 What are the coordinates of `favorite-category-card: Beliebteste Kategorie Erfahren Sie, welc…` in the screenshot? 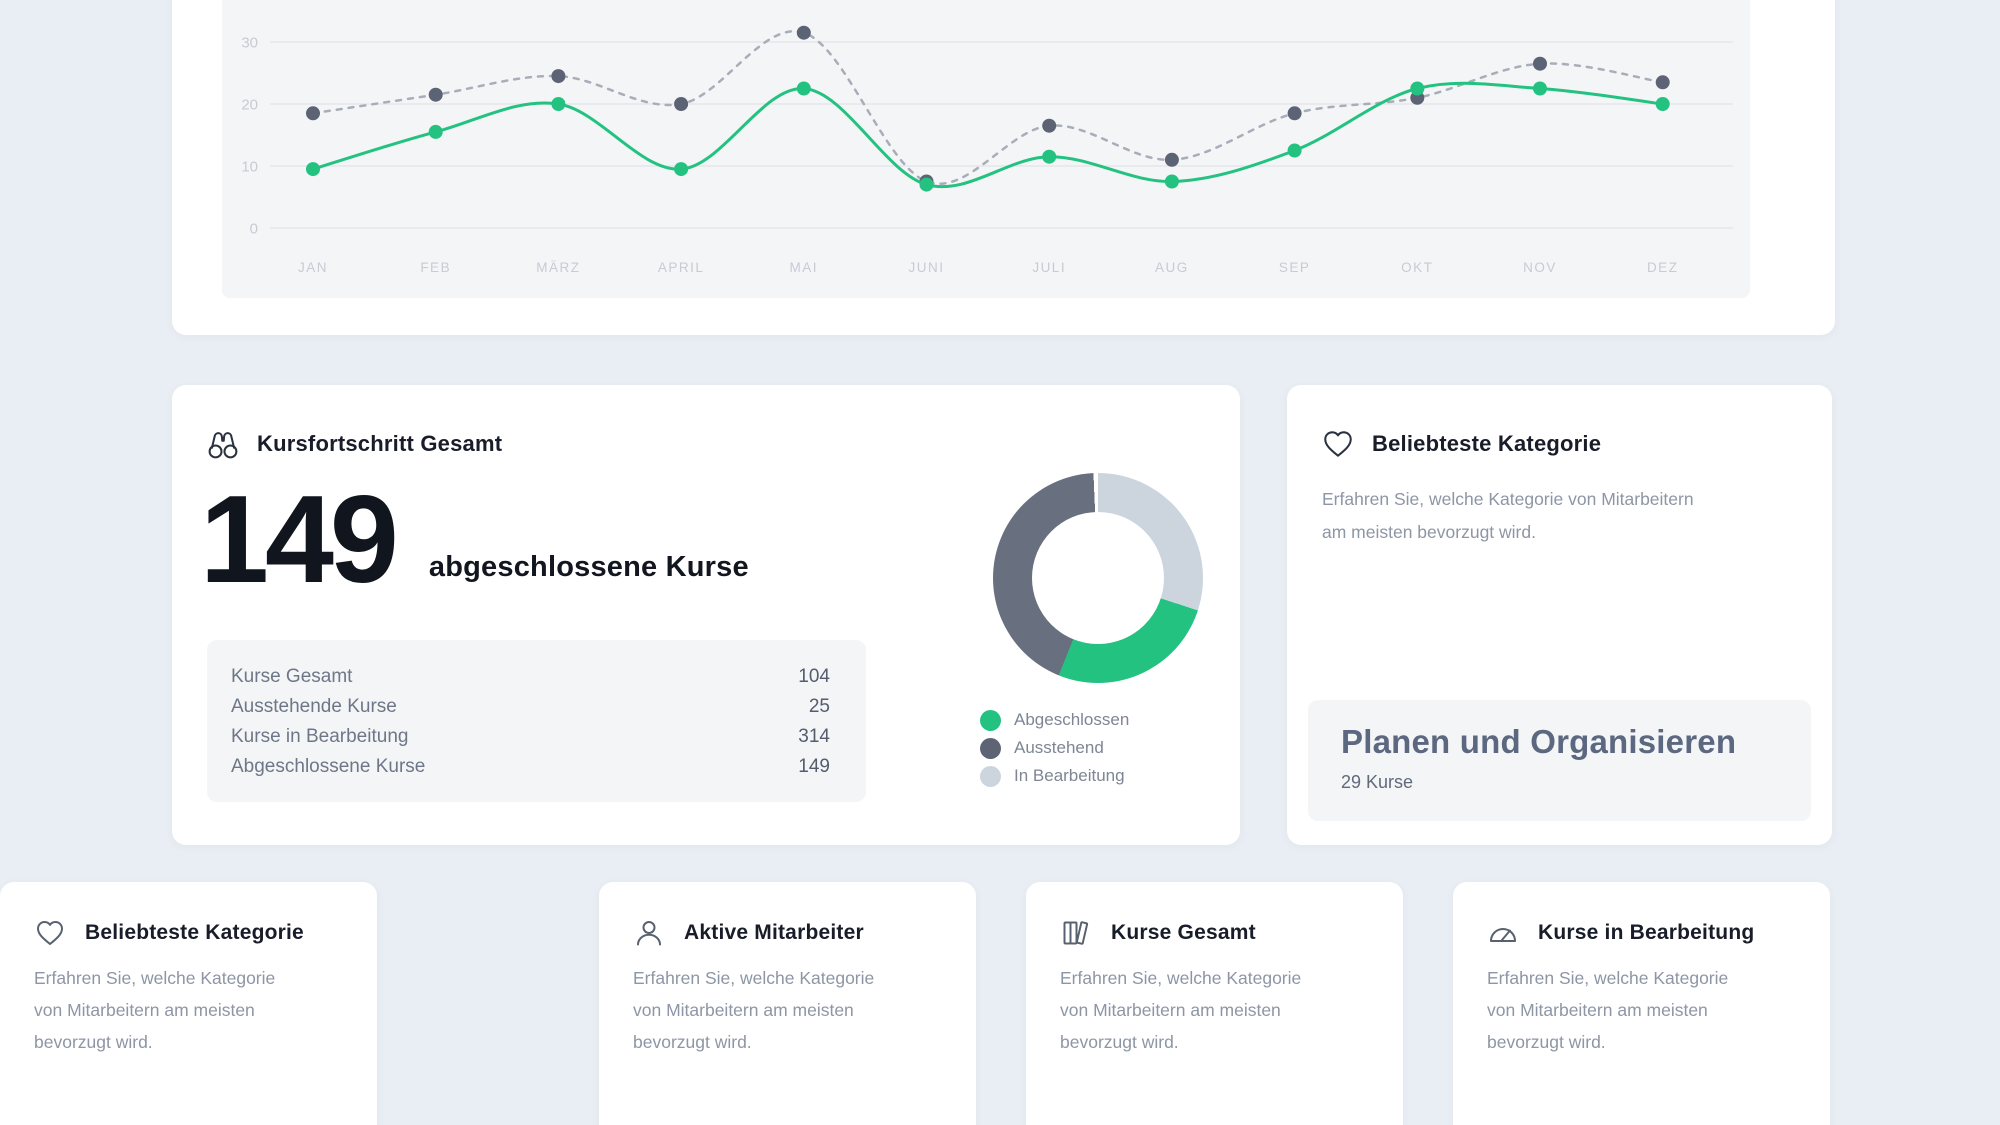 It's located at (1559, 615).